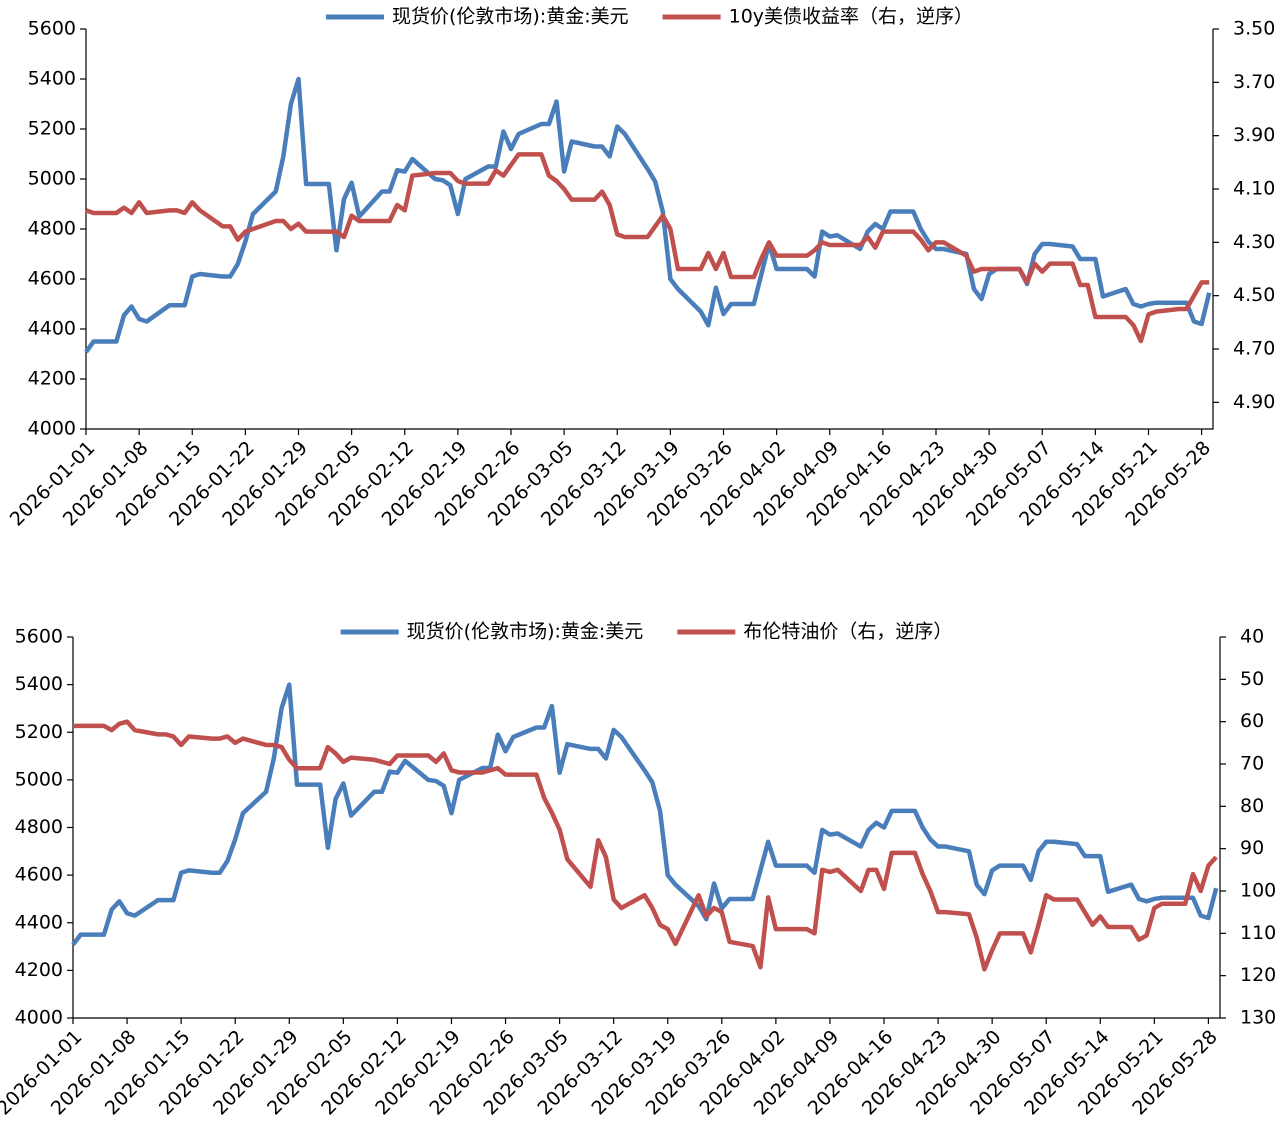 The image size is (1285, 1137). What do you see at coordinates (1254, 242) in the screenshot?
I see `y2-tick-label: 4.30` at bounding box center [1254, 242].